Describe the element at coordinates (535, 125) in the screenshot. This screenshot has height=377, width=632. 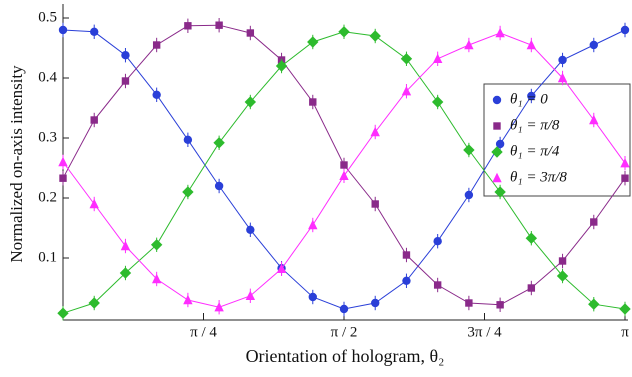
I see `legend-label: θ₁ = π/8` at that location.